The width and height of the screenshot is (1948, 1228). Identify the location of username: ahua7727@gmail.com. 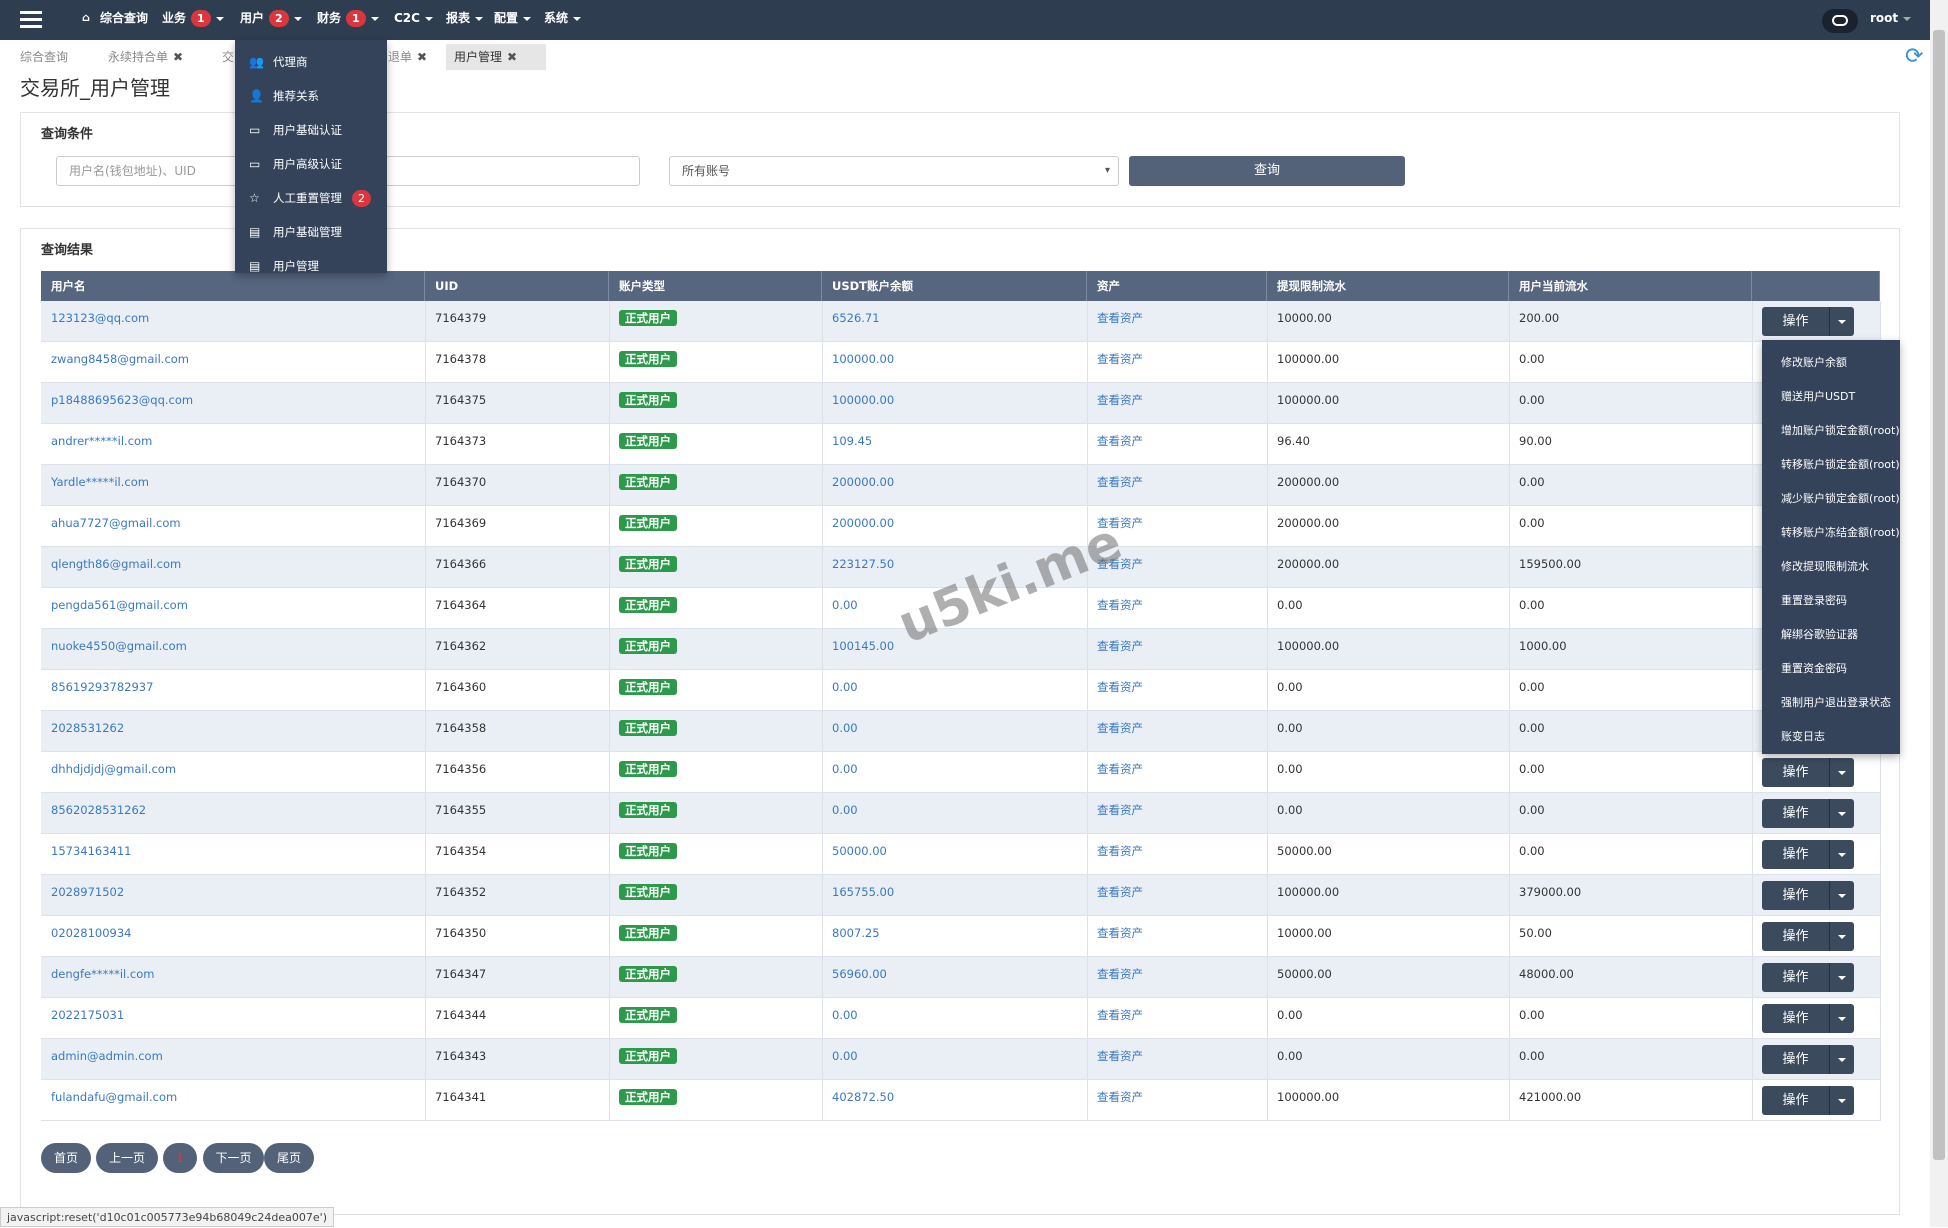
(116, 523).